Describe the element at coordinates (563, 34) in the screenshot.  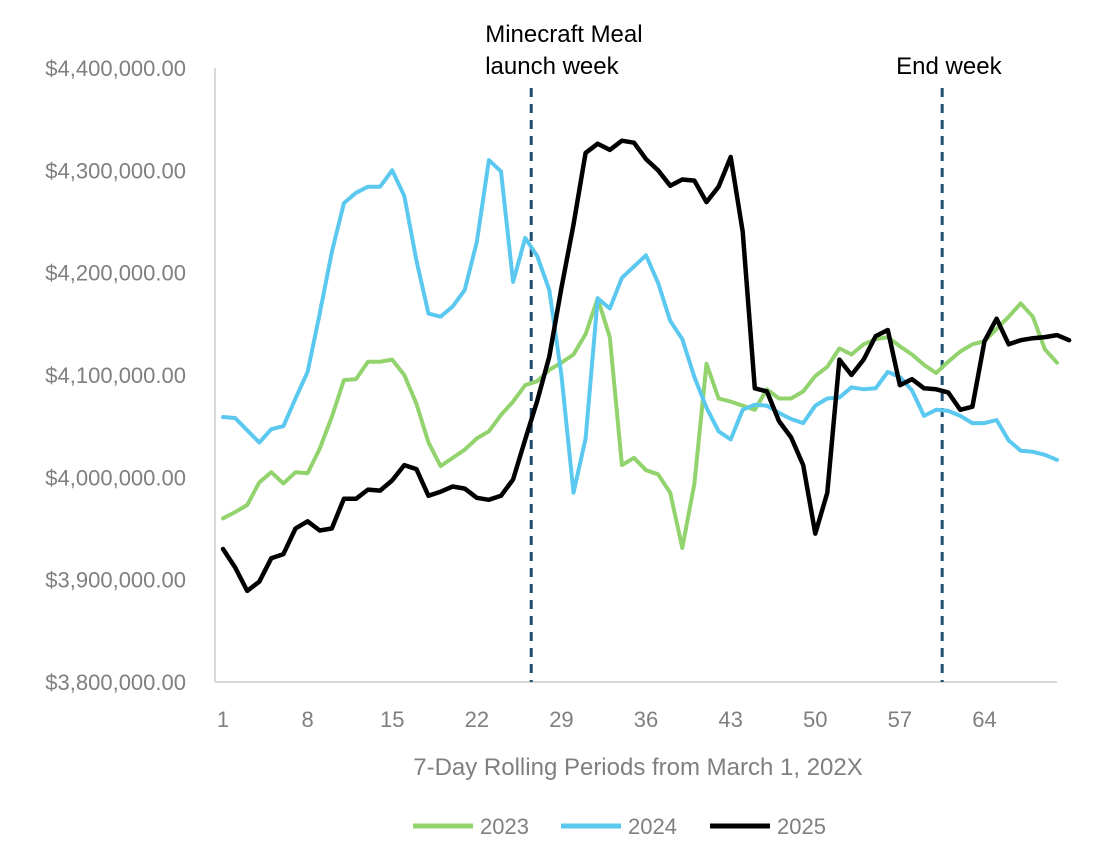
I see `annotation-label: Minecraft Meal` at that location.